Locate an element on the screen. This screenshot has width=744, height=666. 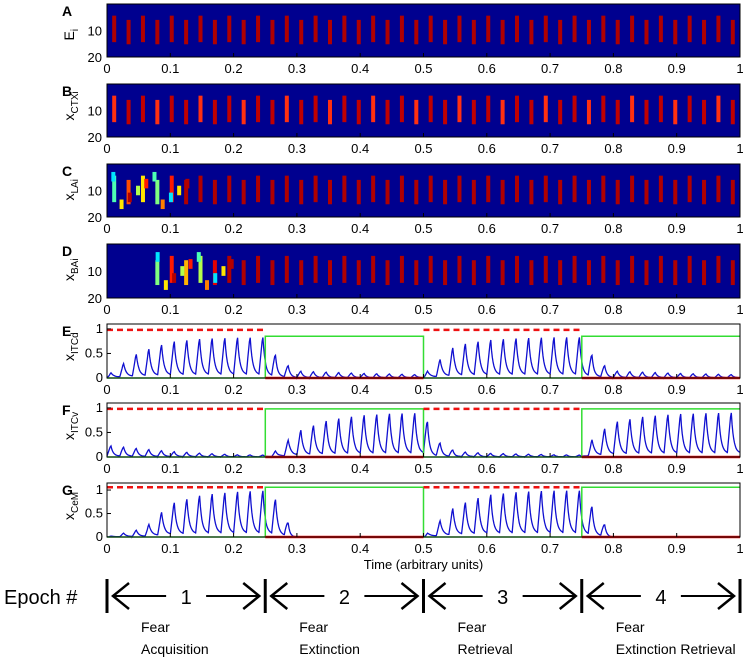
epoch-name-line2: Retrieval is located at coordinates (485, 649).